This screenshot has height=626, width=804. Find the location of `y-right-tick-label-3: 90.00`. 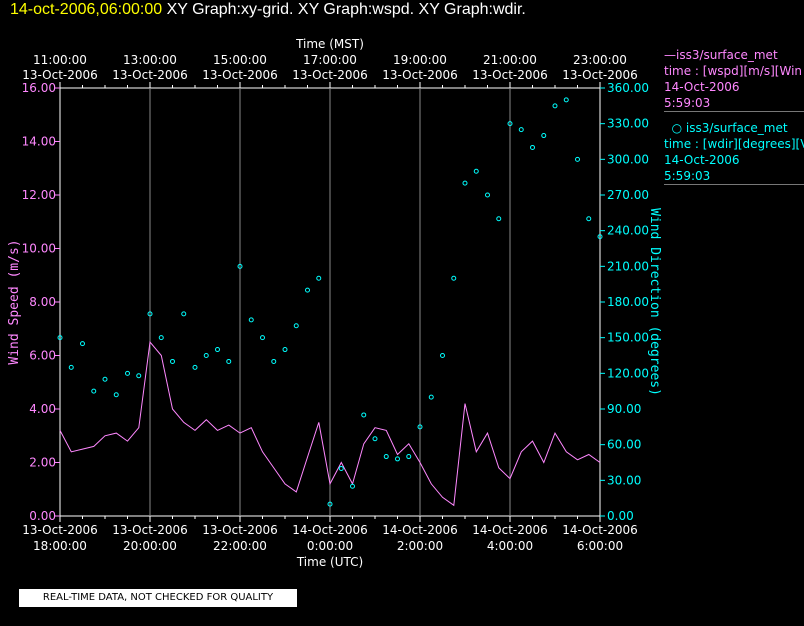

y-right-tick-label-3: 90.00 is located at coordinates (624, 409).